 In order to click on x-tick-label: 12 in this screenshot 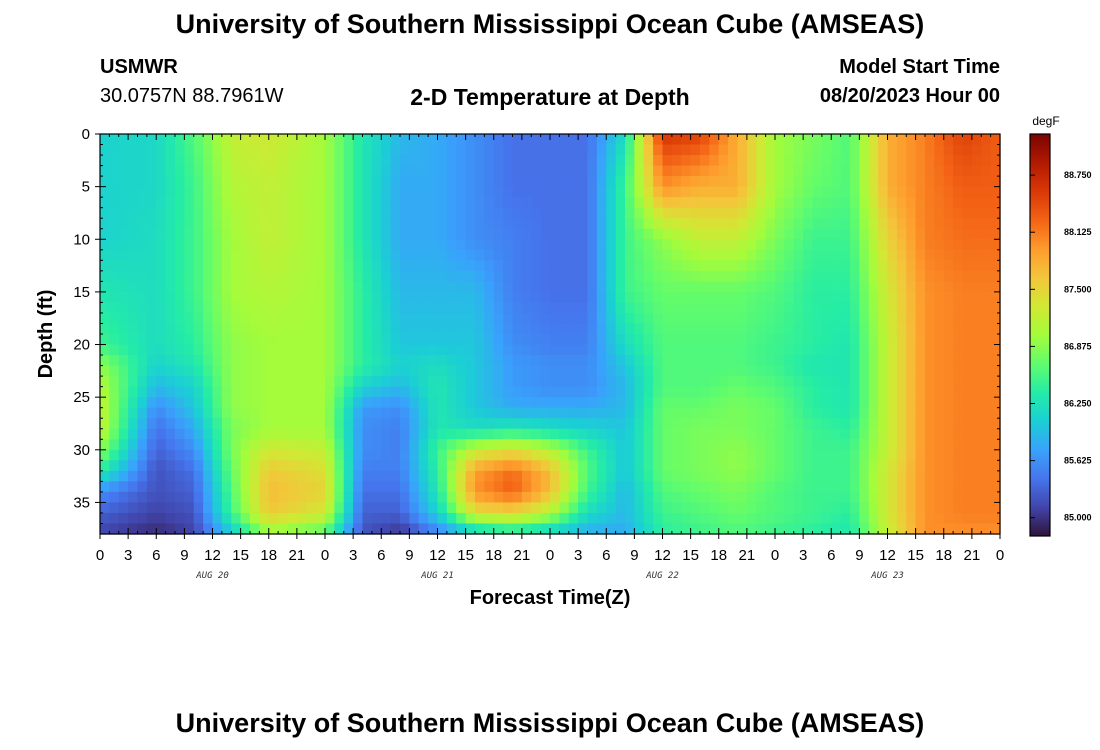, I will do `click(887, 555)`.